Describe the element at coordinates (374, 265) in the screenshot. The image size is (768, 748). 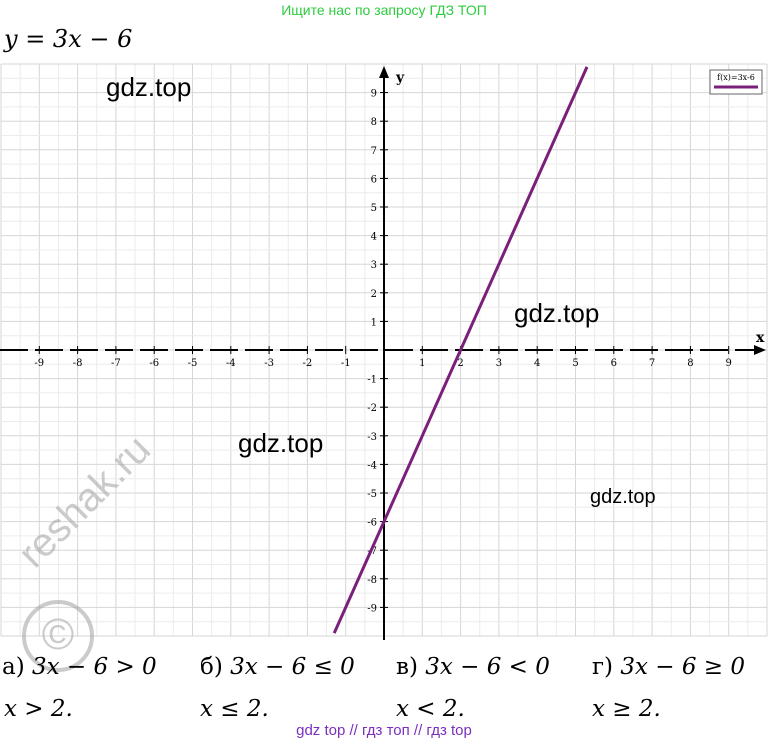
I see `y-tick-label: 3` at that location.